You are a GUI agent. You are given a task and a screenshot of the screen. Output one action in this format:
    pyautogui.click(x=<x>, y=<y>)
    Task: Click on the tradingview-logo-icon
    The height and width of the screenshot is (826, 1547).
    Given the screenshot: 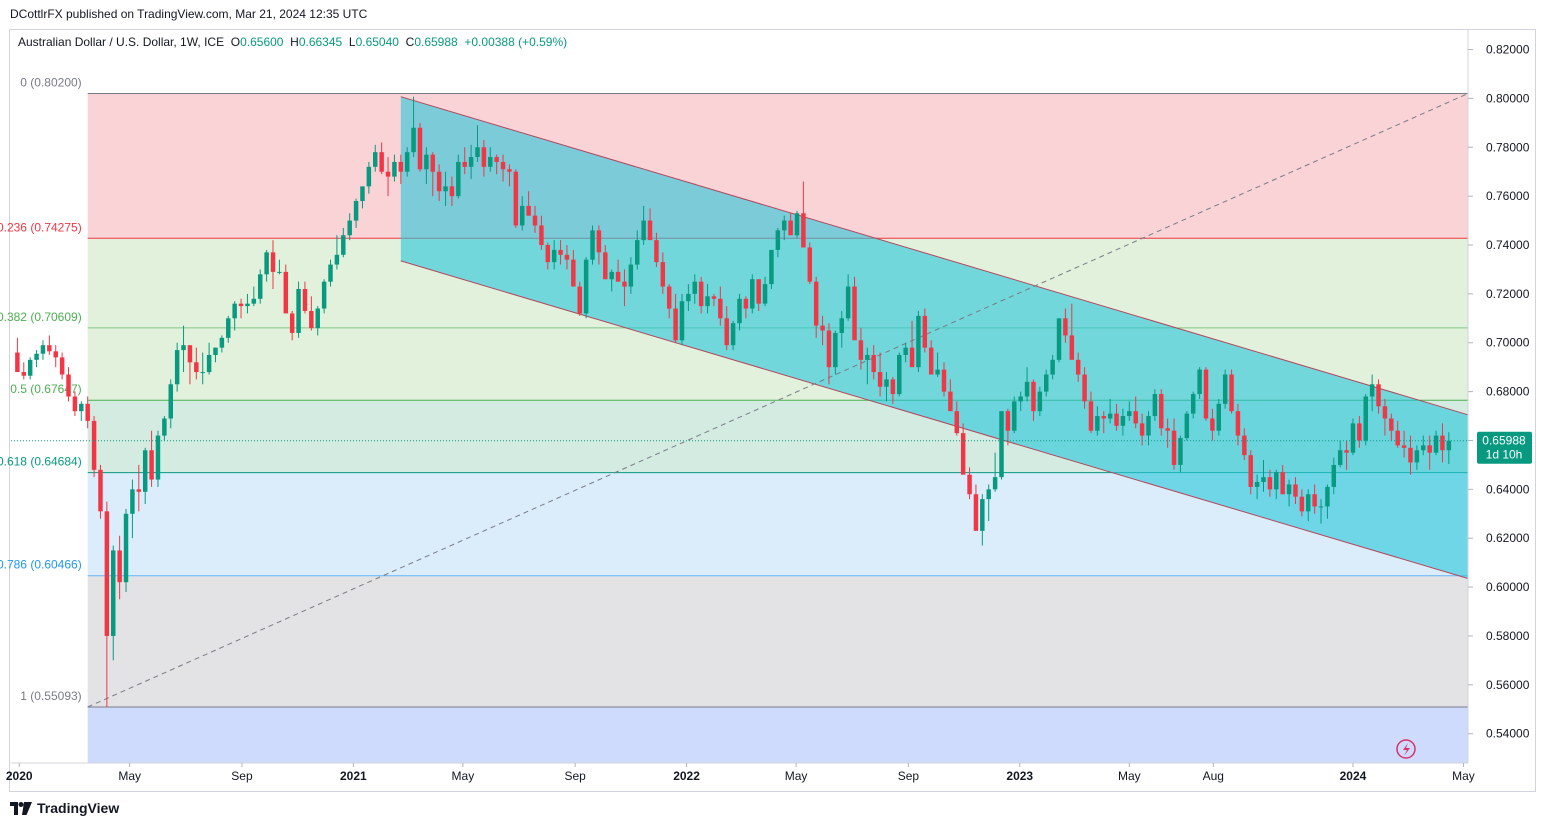 What is the action you would take?
    pyautogui.click(x=21, y=808)
    